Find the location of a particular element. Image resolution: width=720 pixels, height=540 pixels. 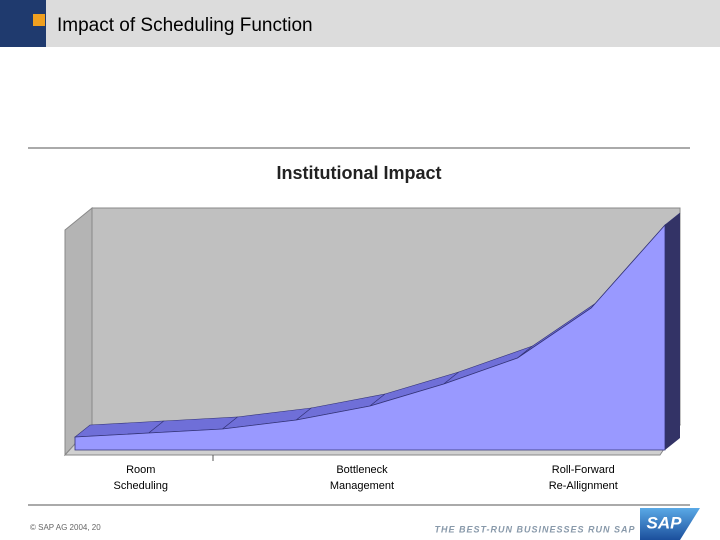

x-tick-label: Roll-Forward Re-Allignment is located at coordinates (583, 478).